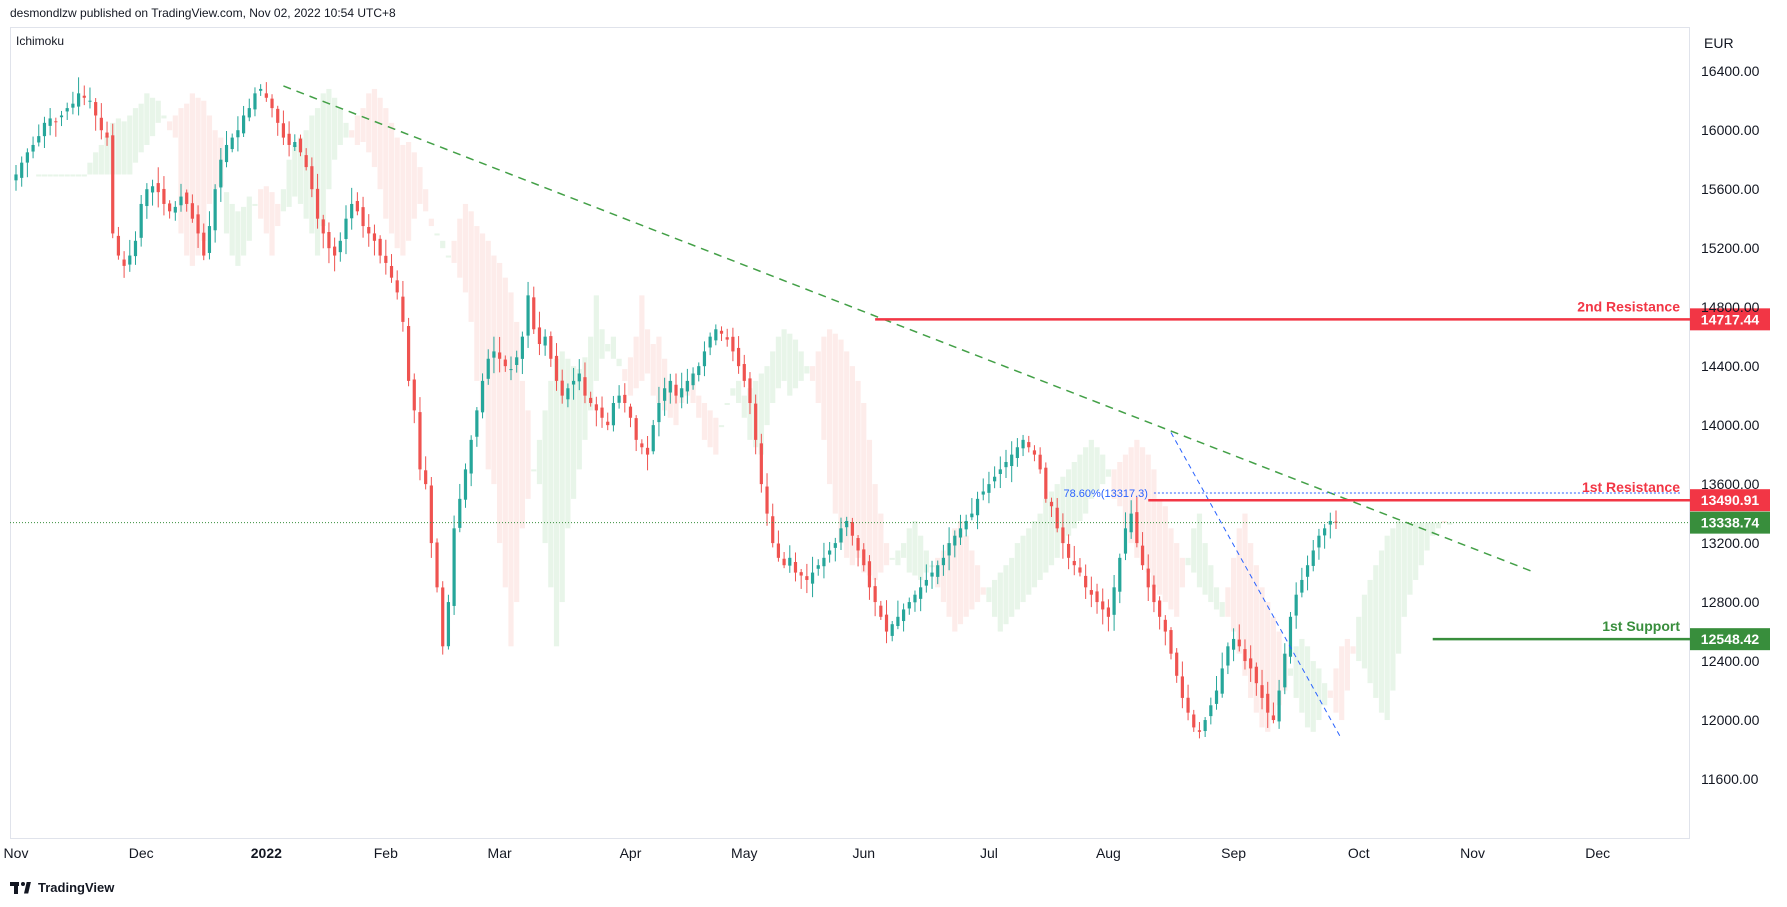 The width and height of the screenshot is (1787, 907). Describe the element at coordinates (989, 853) in the screenshot. I see `x-tick-label: Jul` at that location.